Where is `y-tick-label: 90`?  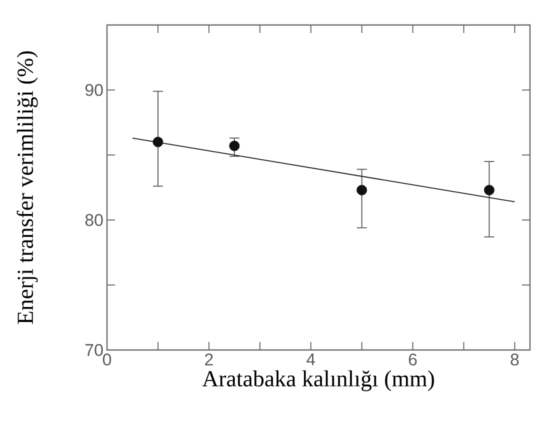 y-tick-label: 90 is located at coordinates (94, 90).